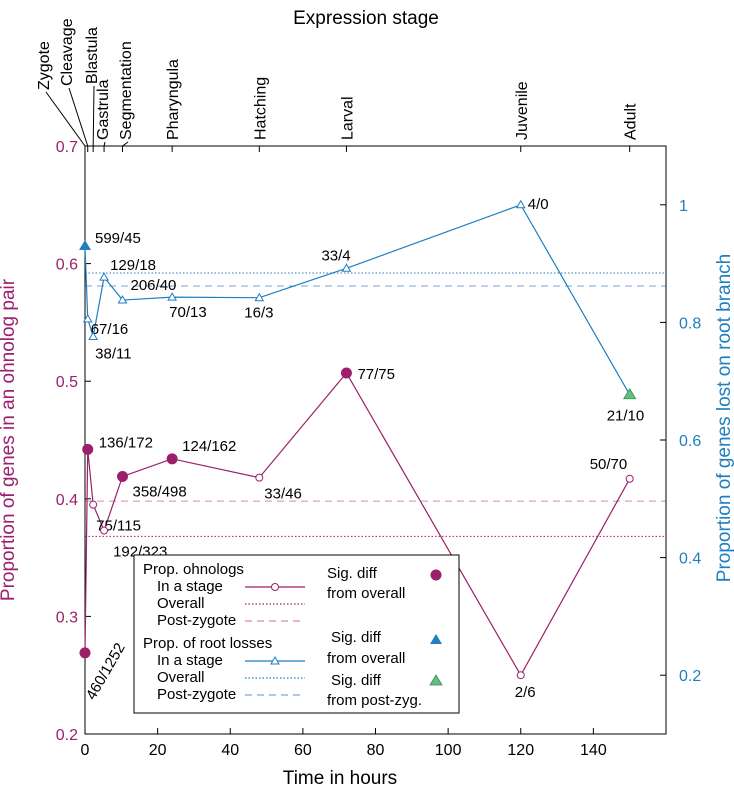 This screenshot has width=734, height=787. I want to click on y-left-axis-label: Proportion of genes in an ohnolog pair, so click(9, 439).